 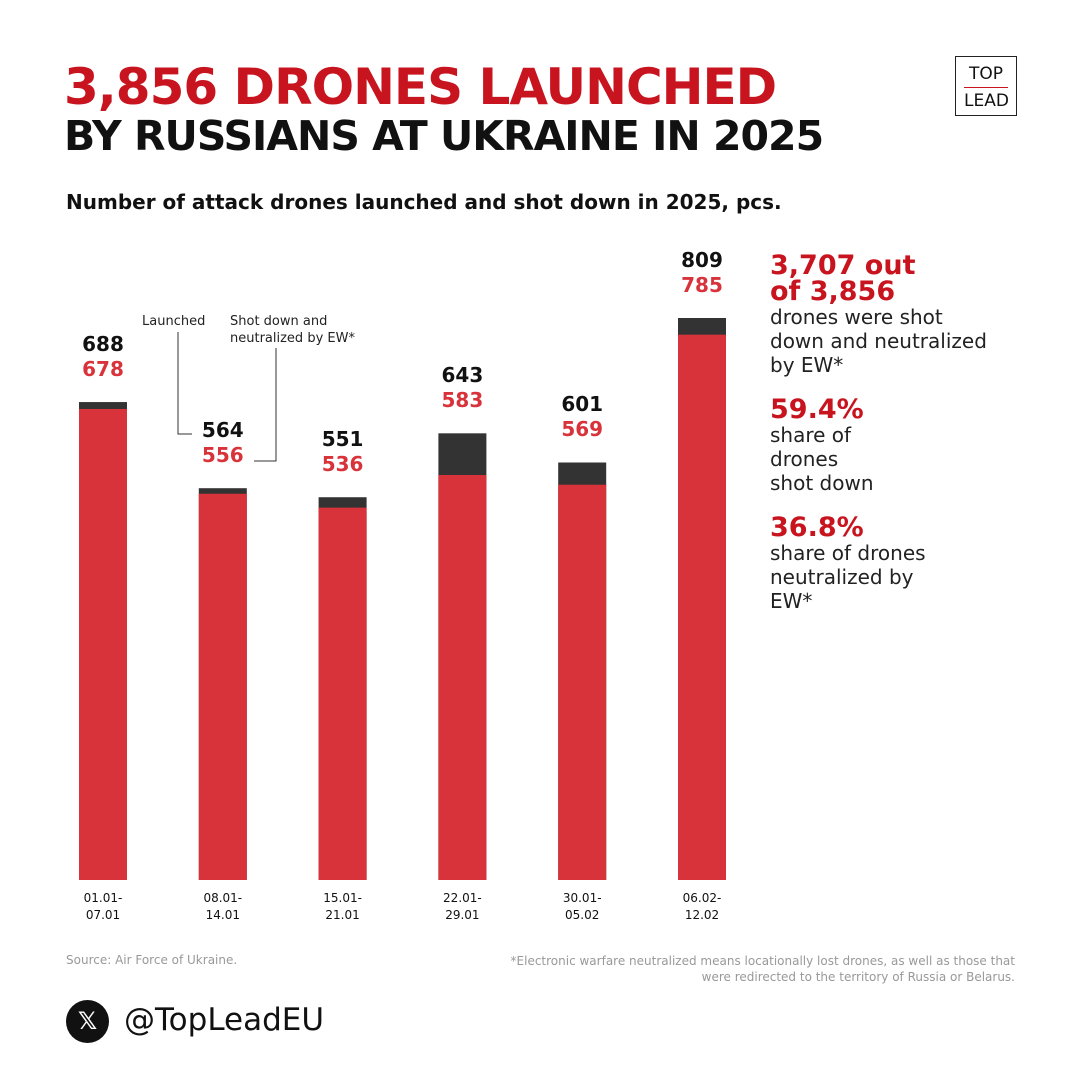 I want to click on x-tick-label: 08.01- 14.01, so click(x=223, y=906).